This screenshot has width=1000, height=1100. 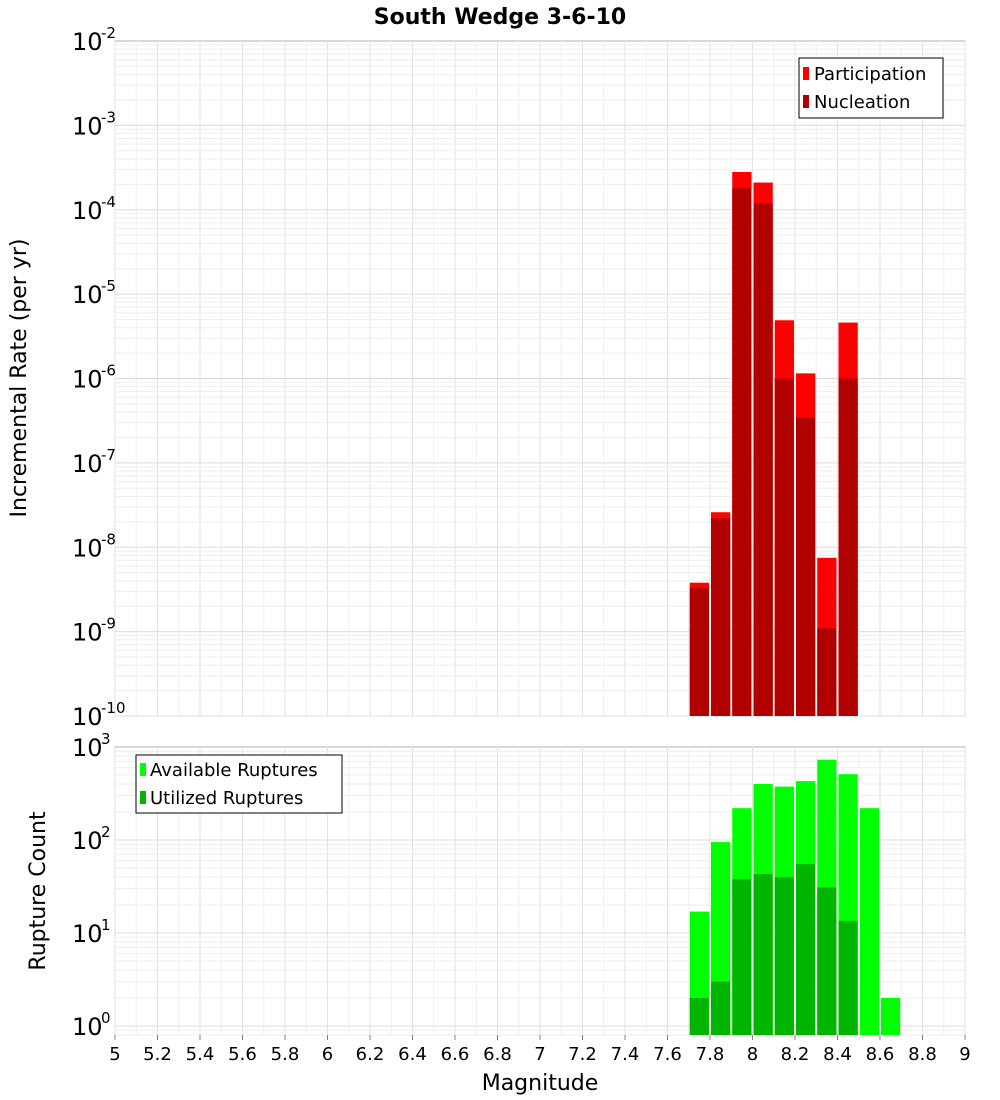 I want to click on svg-text: 1, so click(x=106, y=925).